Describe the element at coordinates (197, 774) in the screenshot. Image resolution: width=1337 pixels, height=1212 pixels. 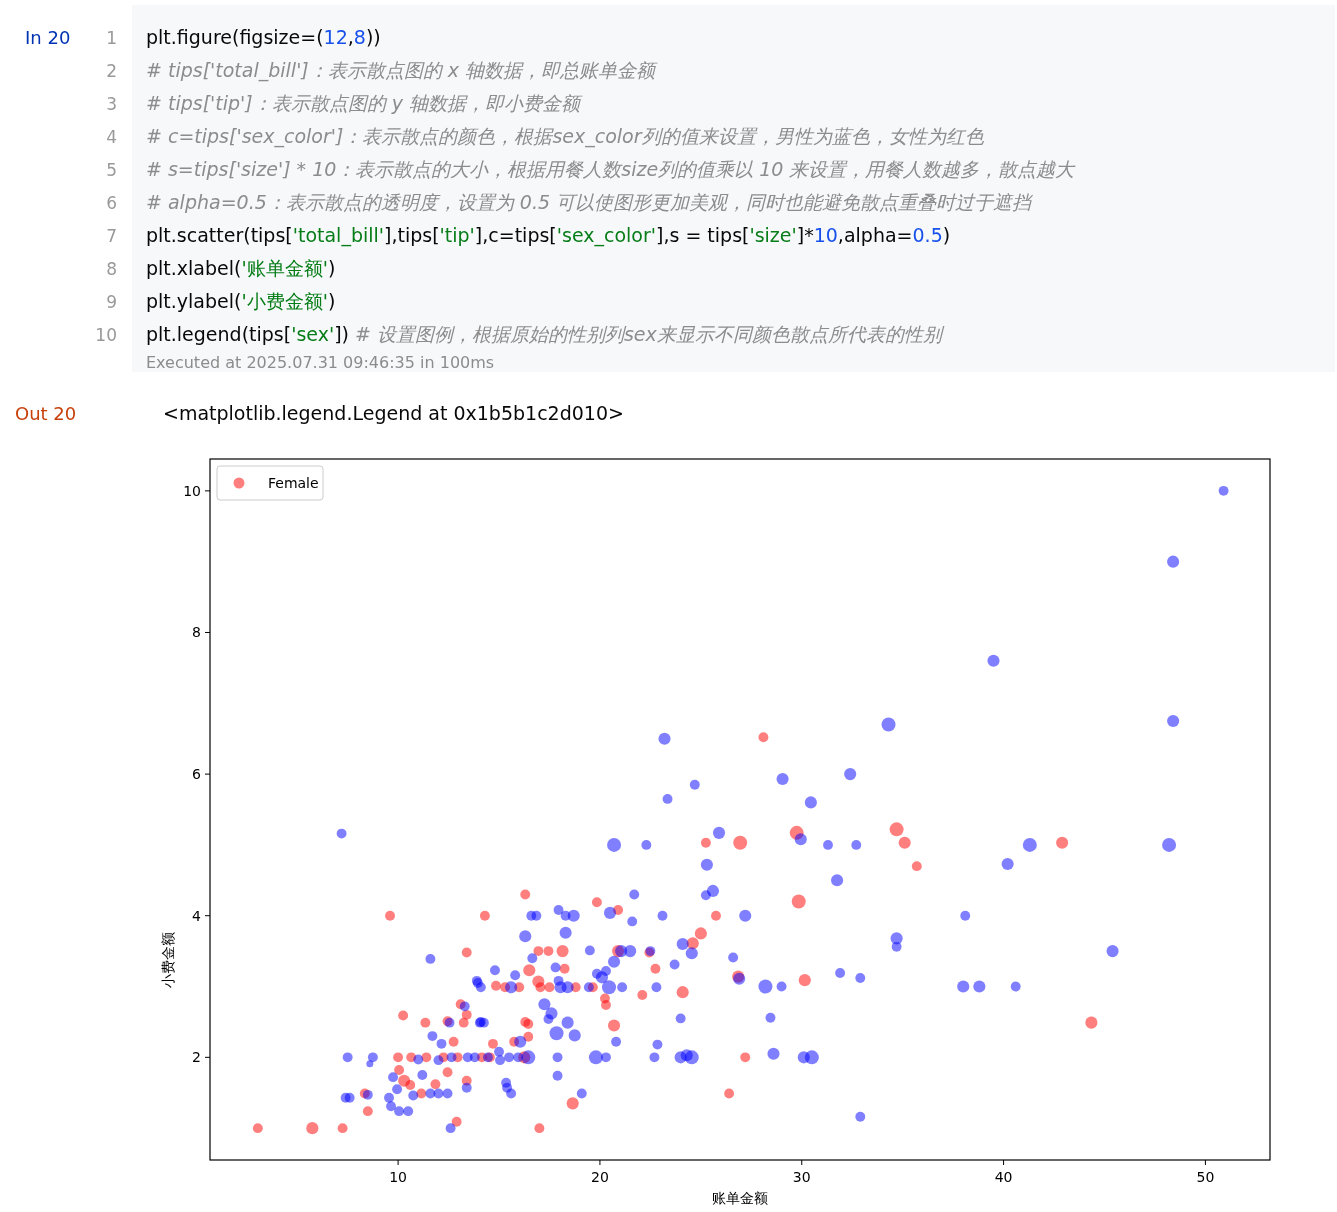
I see `y-tick-label: 6` at that location.